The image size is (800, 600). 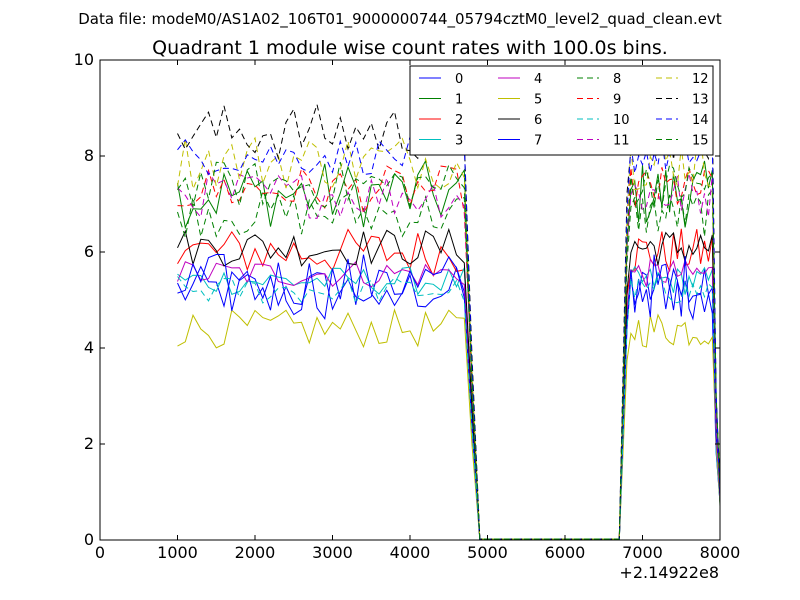 What do you see at coordinates (700, 100) in the screenshot?
I see `legend-label-13: 13` at bounding box center [700, 100].